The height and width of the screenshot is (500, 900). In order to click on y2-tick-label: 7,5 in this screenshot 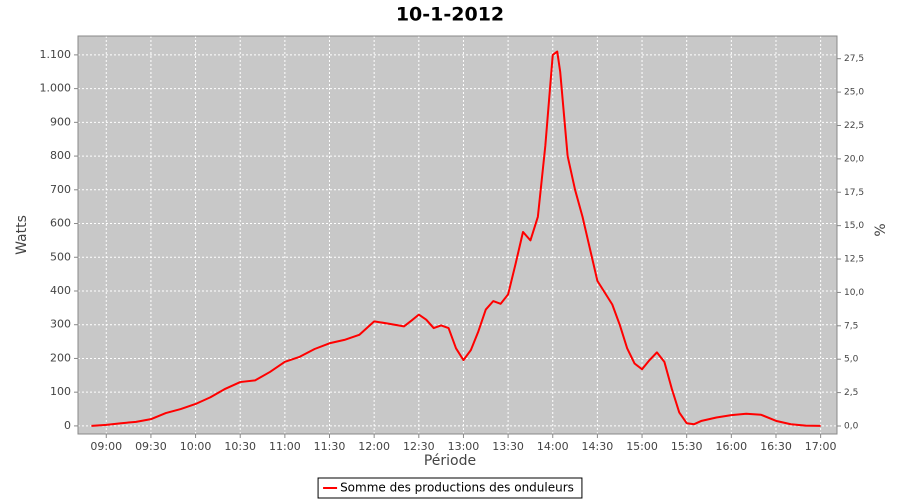, I will do `click(851, 326)`.